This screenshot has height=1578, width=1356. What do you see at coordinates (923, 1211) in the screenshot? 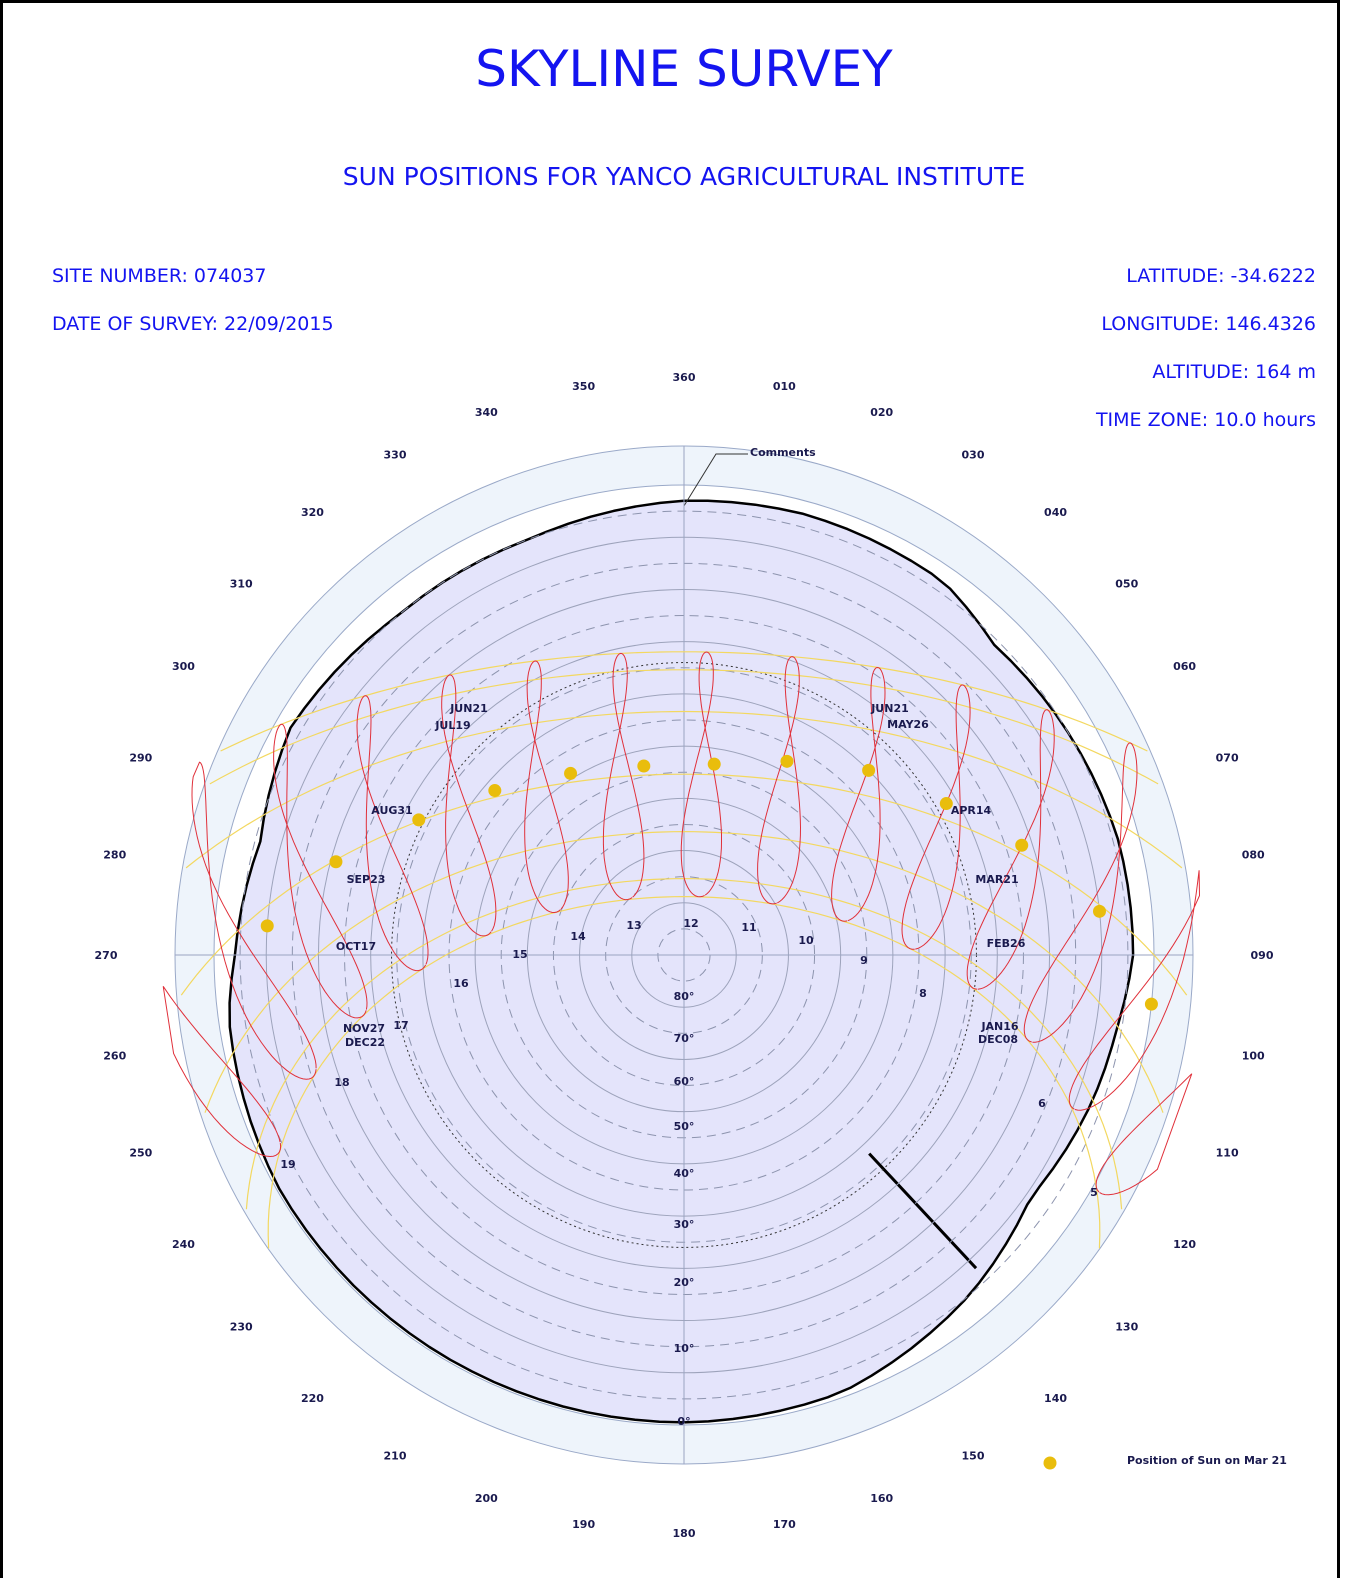
I see `obstruction-line` at bounding box center [923, 1211].